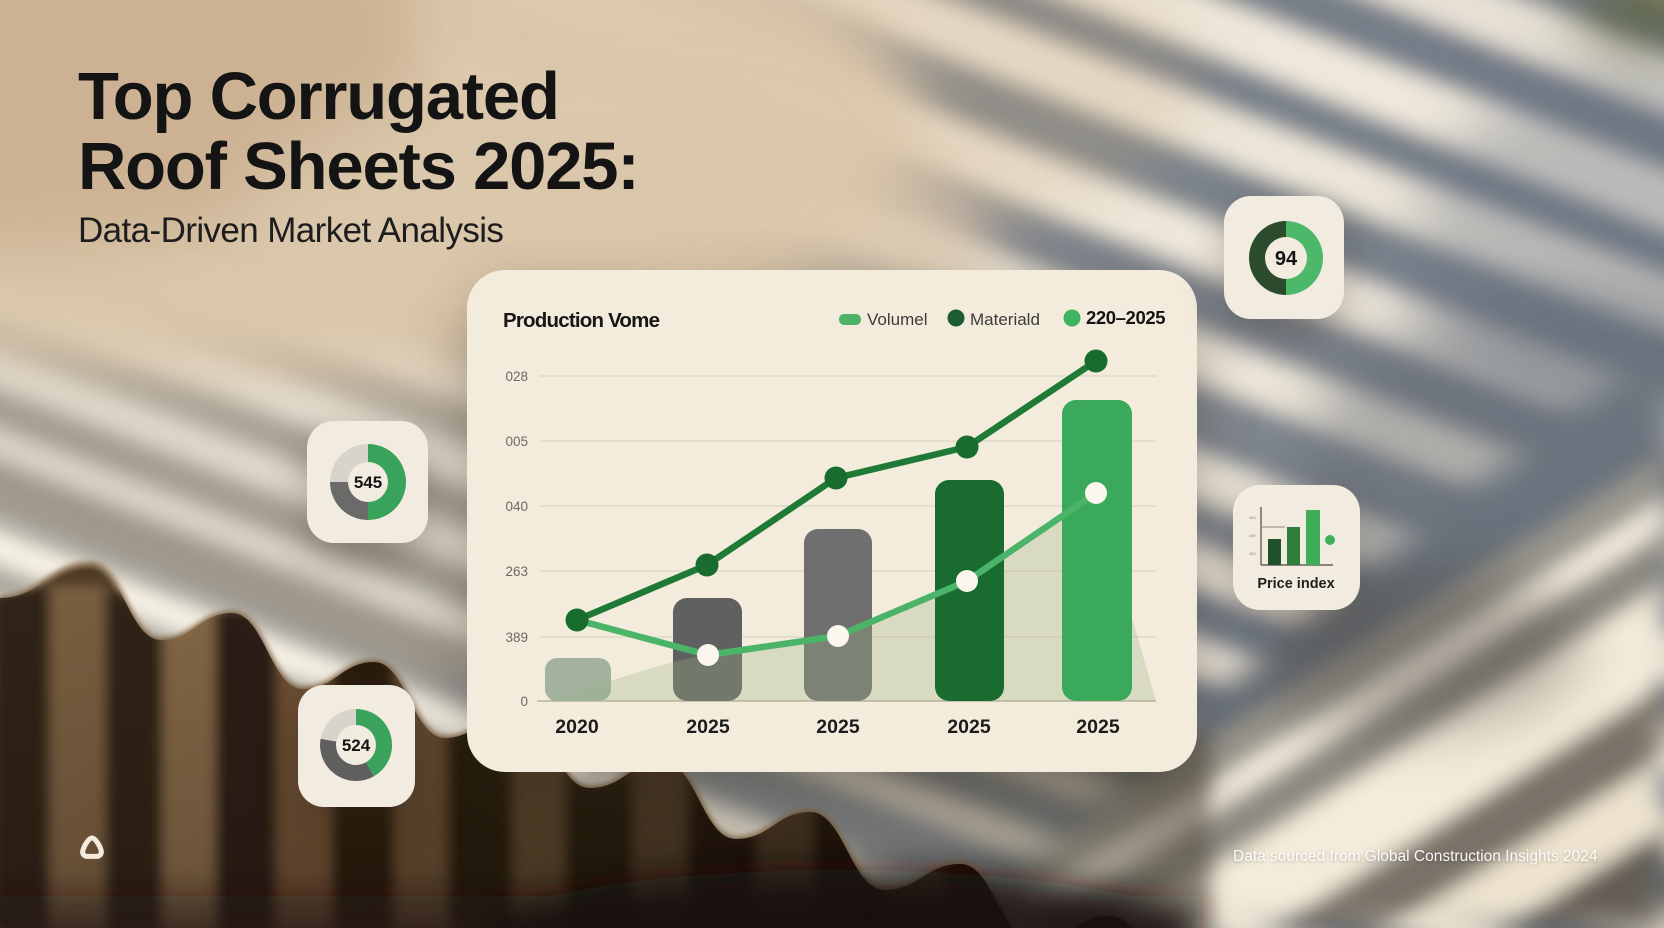  What do you see at coordinates (897, 319) in the screenshot?
I see `svg-text: Volumel` at bounding box center [897, 319].